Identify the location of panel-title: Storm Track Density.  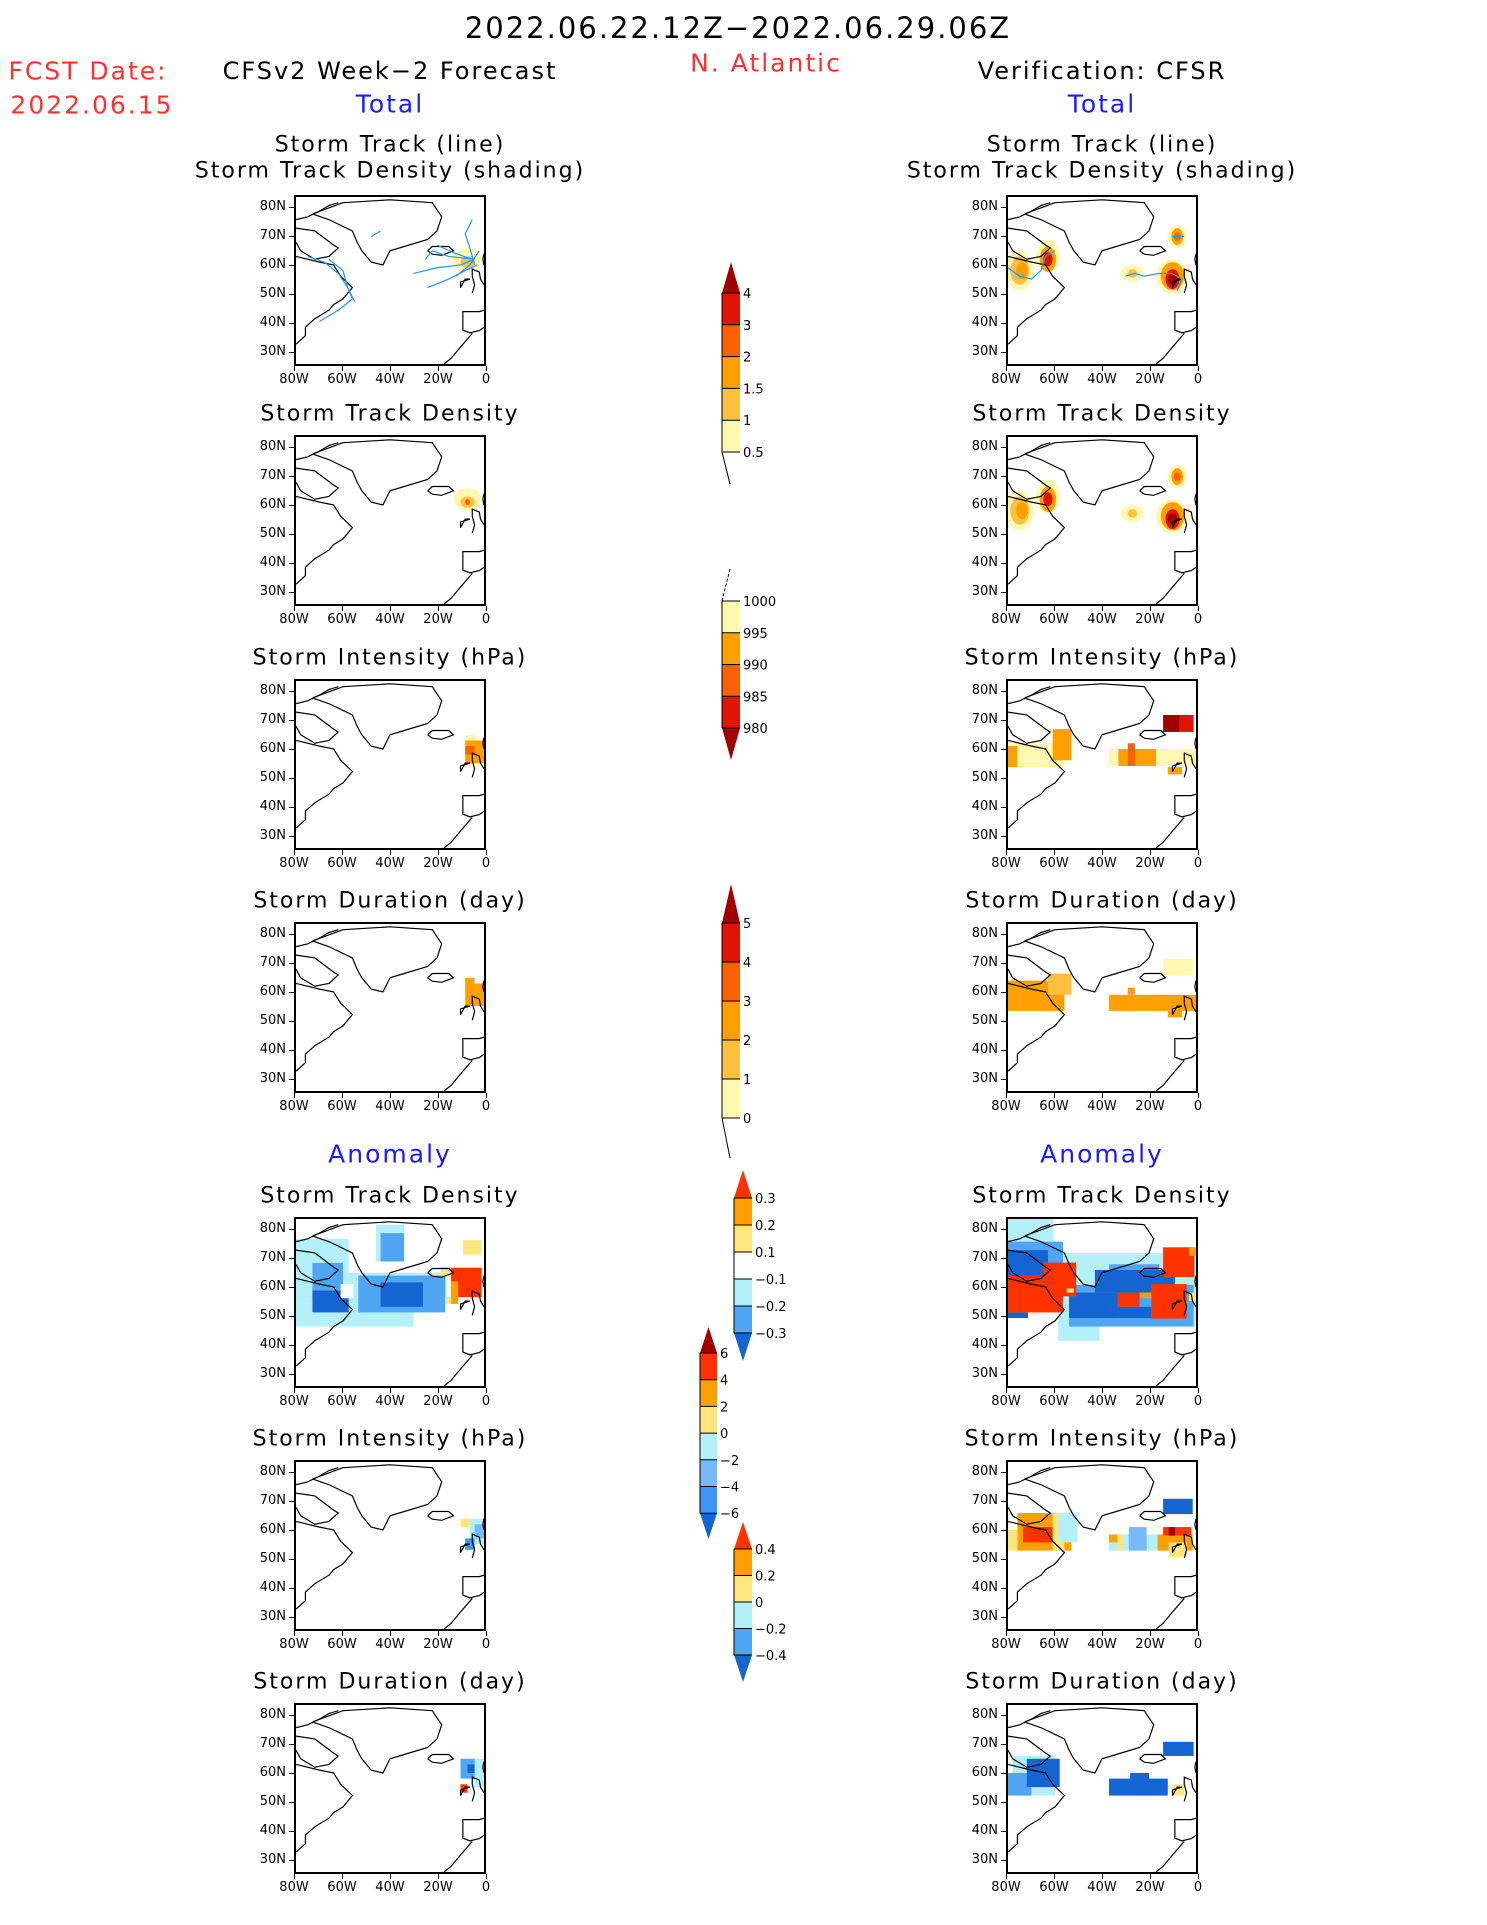
(390, 414).